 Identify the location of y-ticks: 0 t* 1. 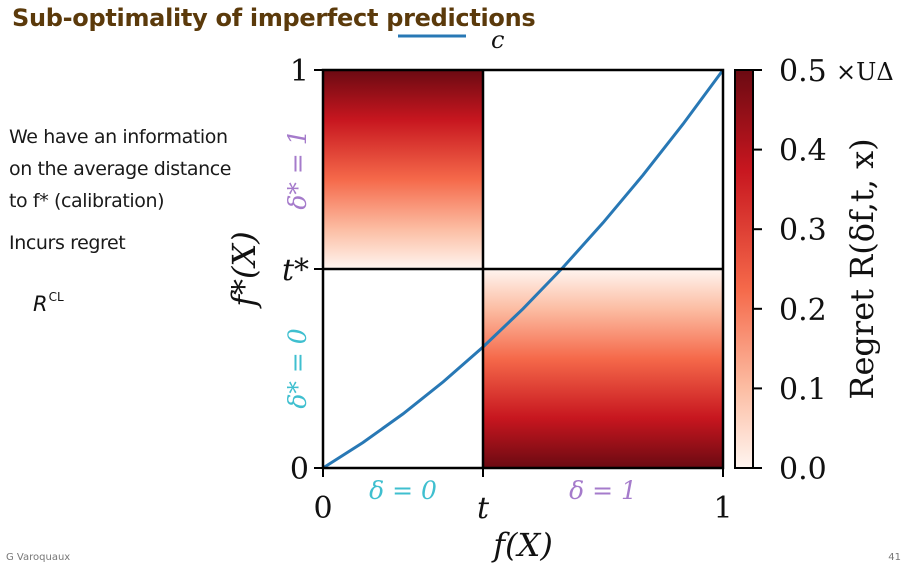
(302, 270).